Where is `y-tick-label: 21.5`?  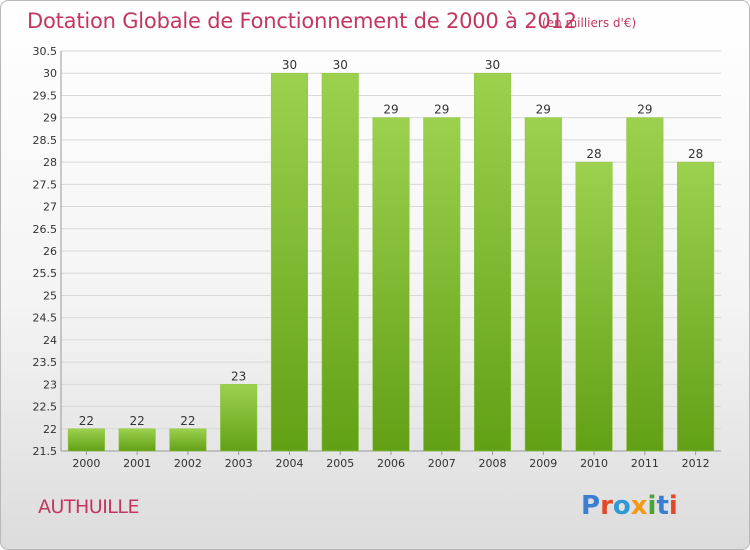
y-tick-label: 21.5 is located at coordinates (45, 451).